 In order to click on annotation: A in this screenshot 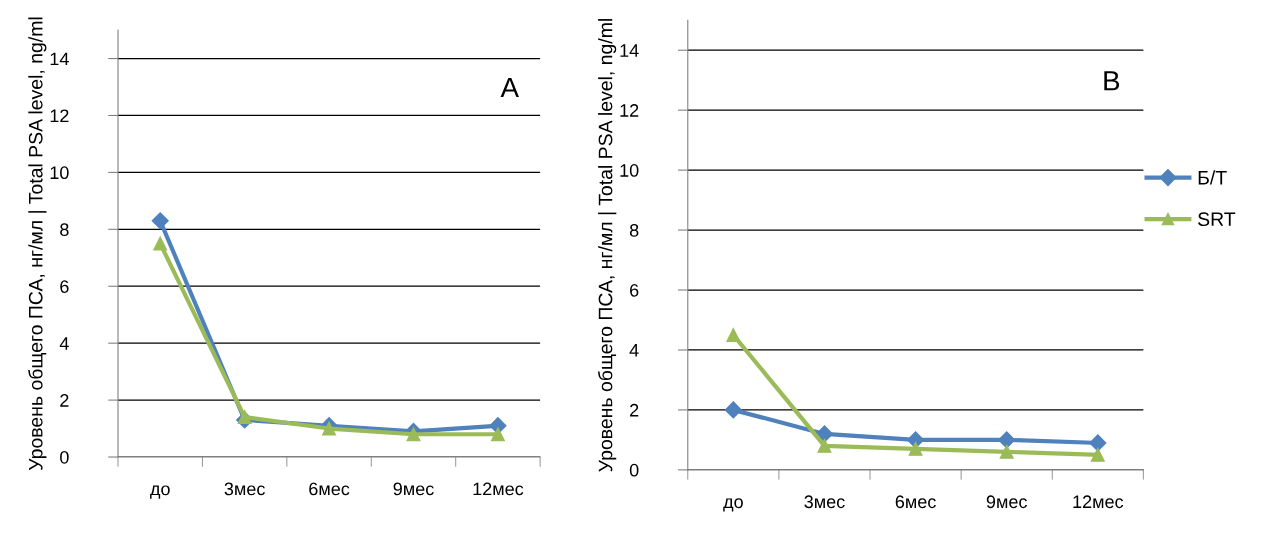, I will do `click(509, 87)`.